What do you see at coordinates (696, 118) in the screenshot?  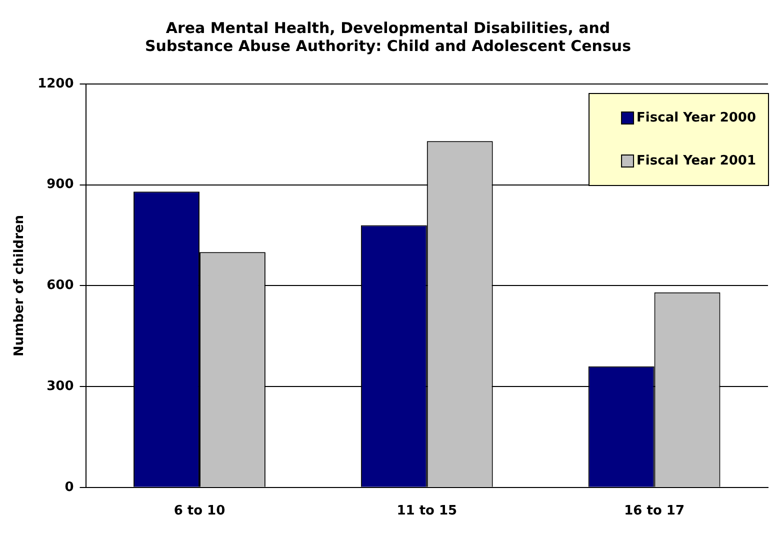 I see `legend-label: Fiscal Year 2000` at bounding box center [696, 118].